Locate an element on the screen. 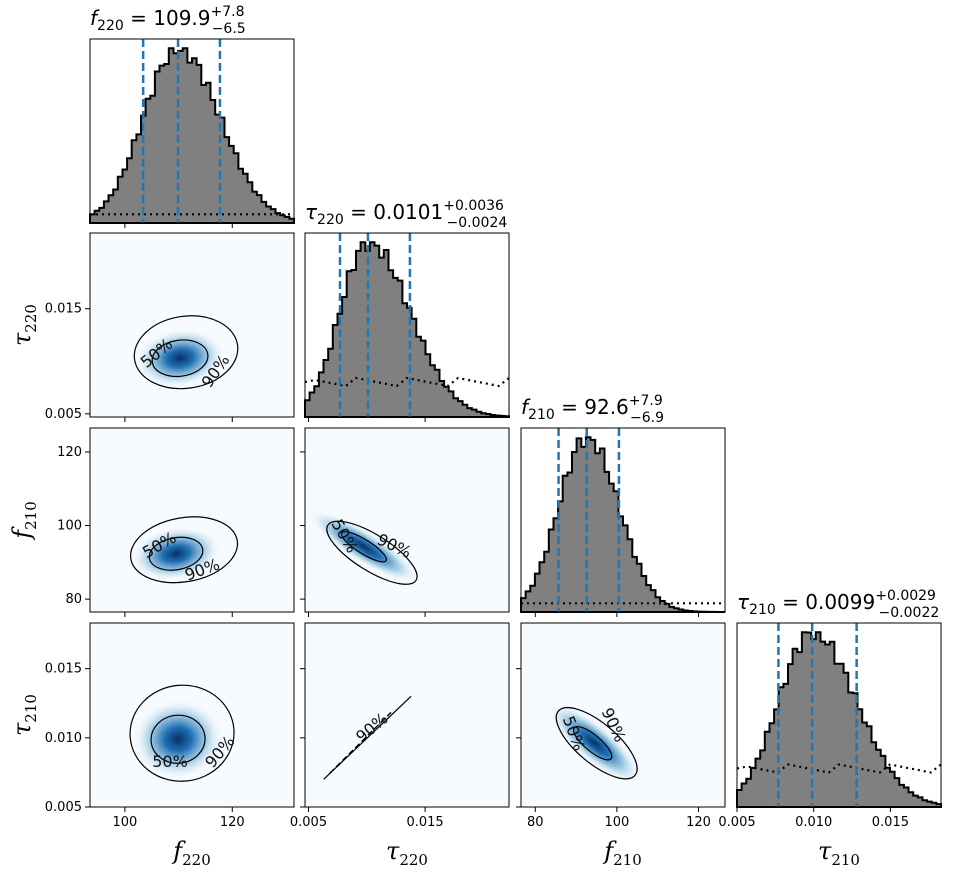 The width and height of the screenshot is (954, 874). x-axis-label: f220 is located at coordinates (191, 853).